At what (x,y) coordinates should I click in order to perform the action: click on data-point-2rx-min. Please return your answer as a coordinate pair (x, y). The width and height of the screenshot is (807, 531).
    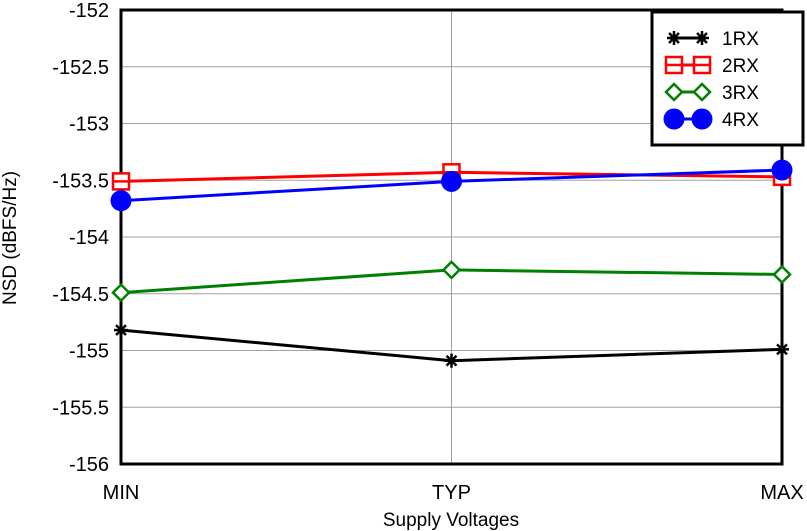
    Looking at the image, I should click on (121, 181).